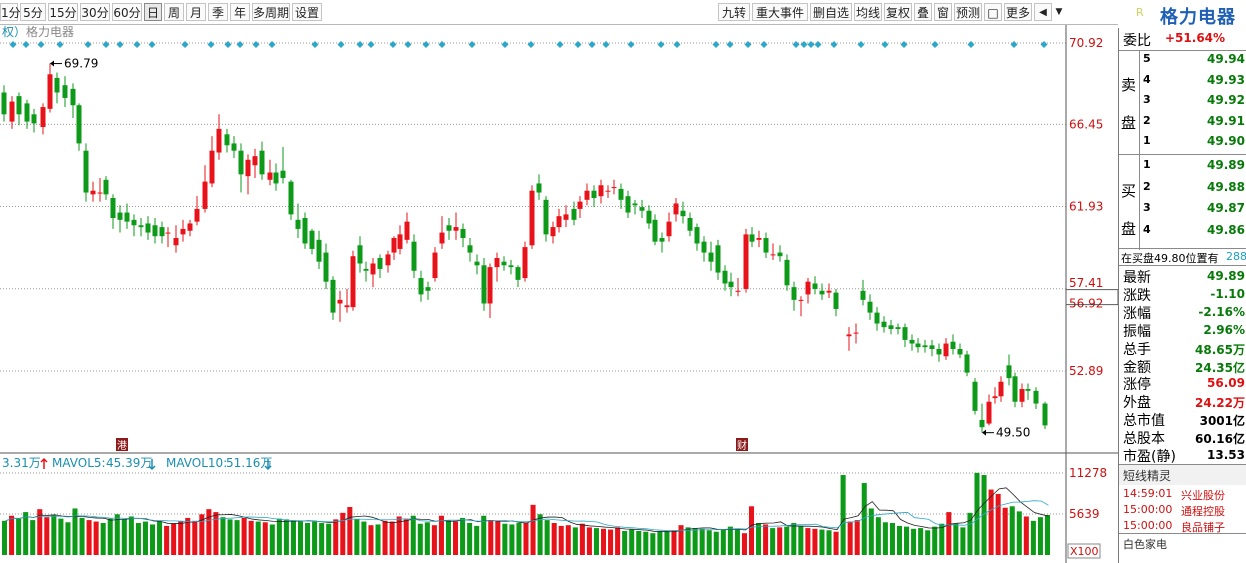 The image size is (1246, 563). Describe the element at coordinates (1174, 494) in the screenshot. I see `short-line-item: 14:59:01 兴业股份` at that location.